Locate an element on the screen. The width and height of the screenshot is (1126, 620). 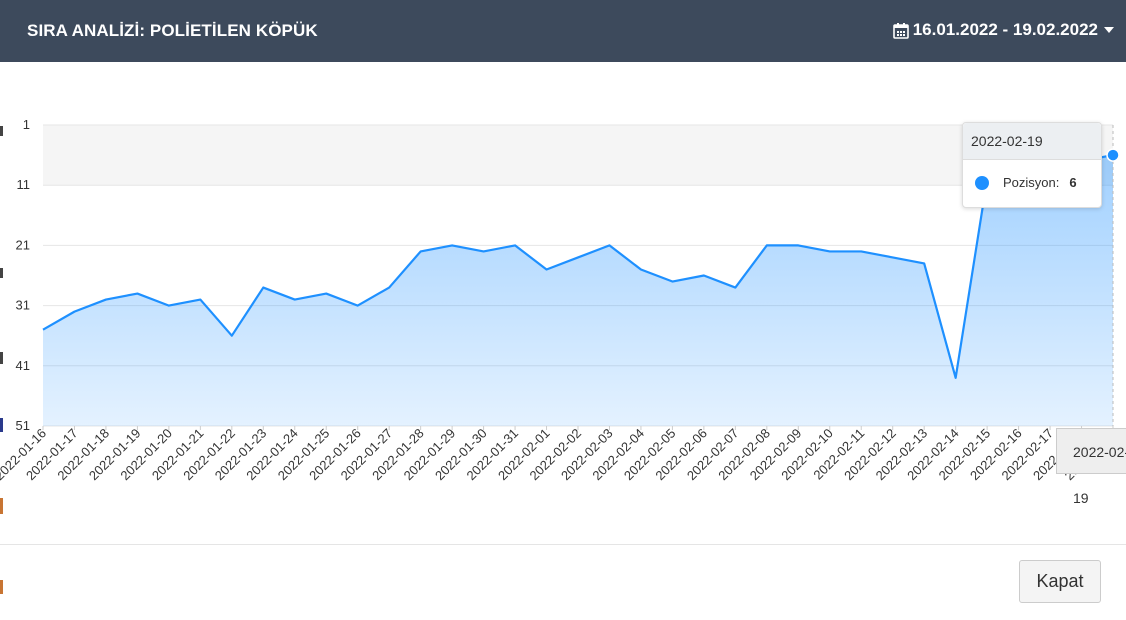
close-button: Kapat is located at coordinates (1060, 581).